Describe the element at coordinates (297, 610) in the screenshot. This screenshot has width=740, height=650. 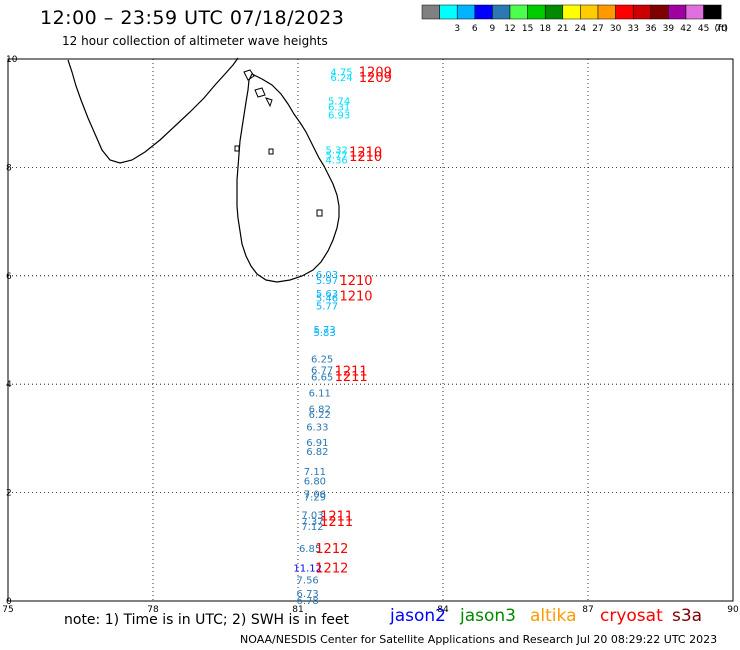
I see `x-tick-label: 81` at that location.